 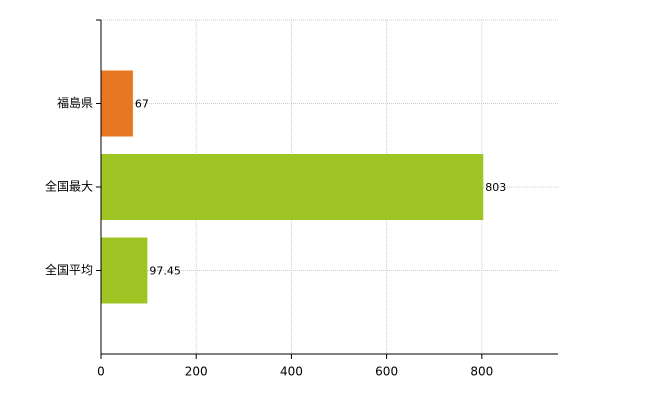 What do you see at coordinates (386, 372) in the screenshot?
I see `x-tick-label: 600` at bounding box center [386, 372].